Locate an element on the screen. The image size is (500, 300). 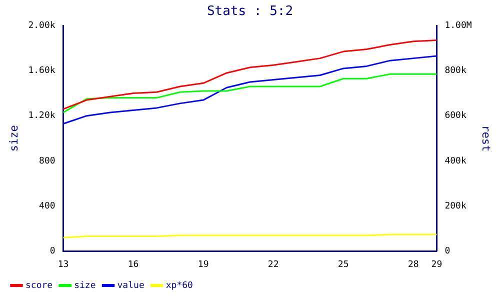
y2-axis-title: rest is located at coordinates (486, 138).